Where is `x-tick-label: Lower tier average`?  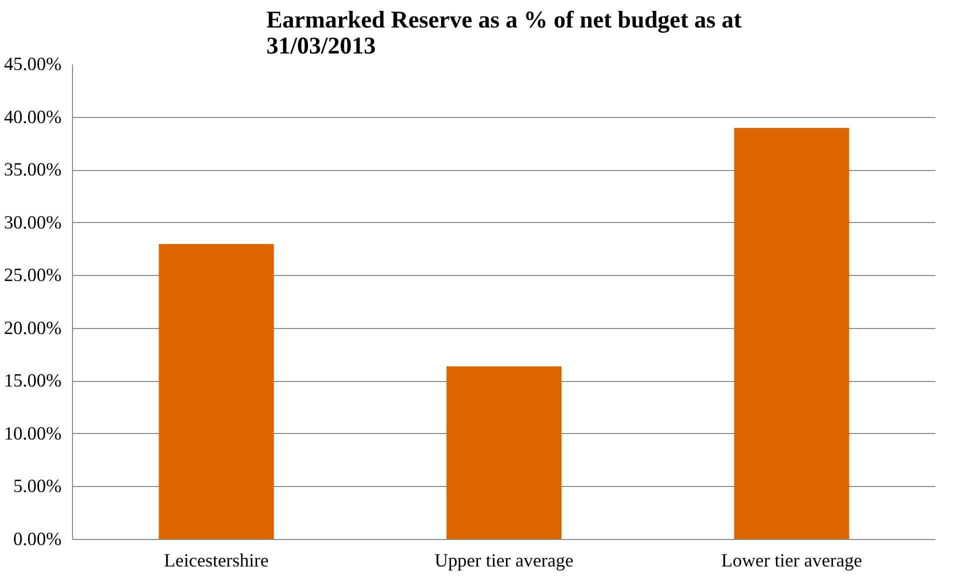
x-tick-label: Lower tier average is located at coordinates (791, 561).